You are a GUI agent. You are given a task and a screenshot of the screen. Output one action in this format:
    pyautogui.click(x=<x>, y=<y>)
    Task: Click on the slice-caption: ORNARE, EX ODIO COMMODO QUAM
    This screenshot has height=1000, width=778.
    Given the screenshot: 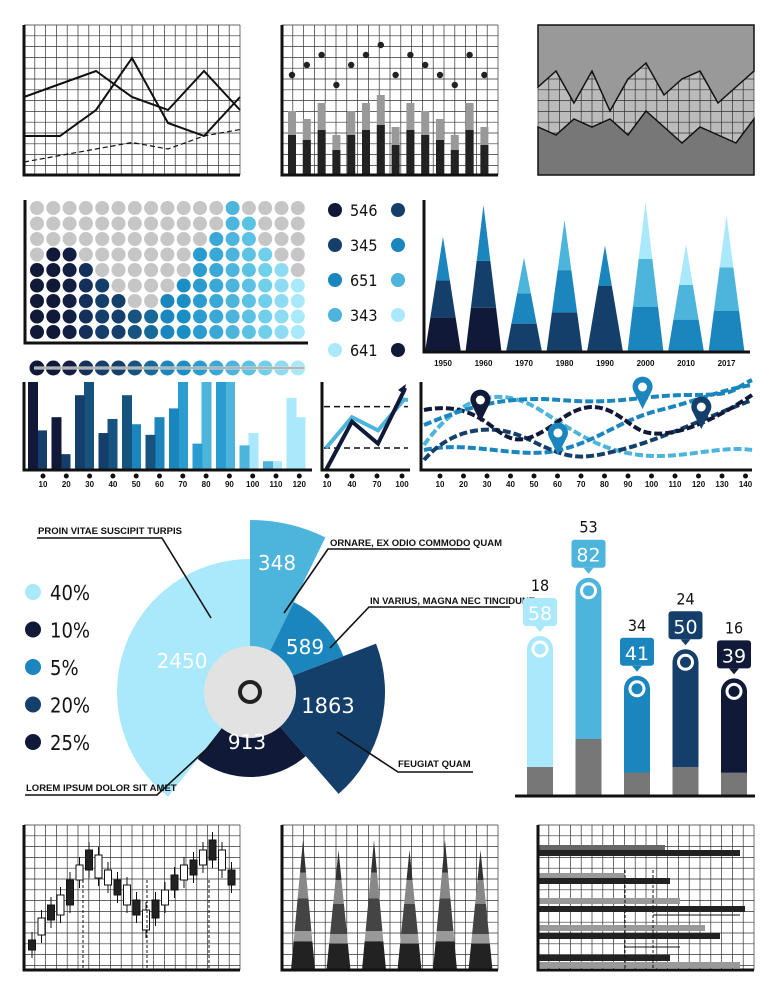 What is the action you would take?
    pyautogui.click(x=416, y=543)
    